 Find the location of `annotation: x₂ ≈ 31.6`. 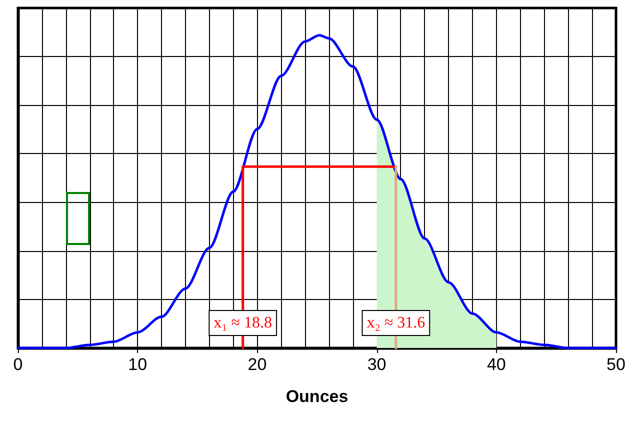

annotation: x₂ ≈ 31.6 is located at coordinates (396, 323).